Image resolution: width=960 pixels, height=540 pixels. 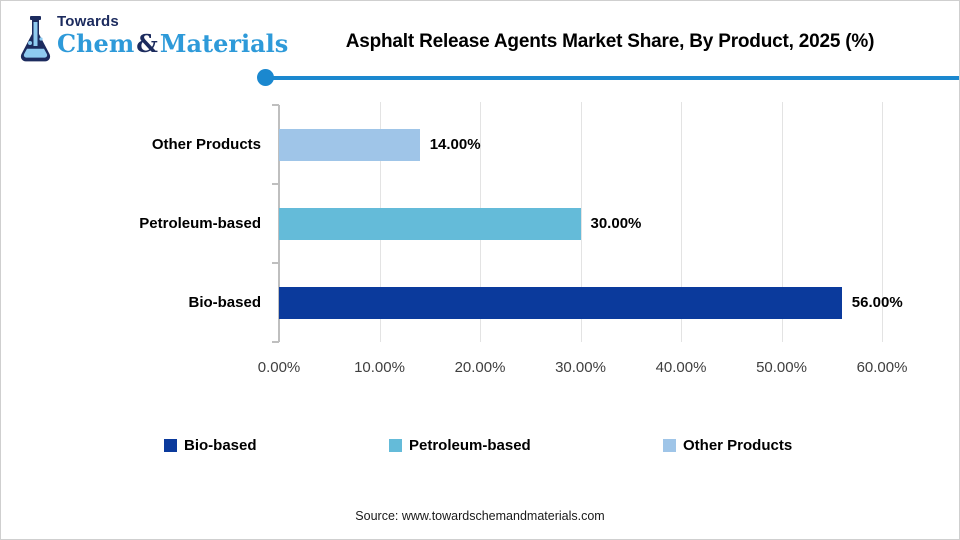 I want to click on brand-logo: Towards Chem&Materials, so click(x=152, y=40).